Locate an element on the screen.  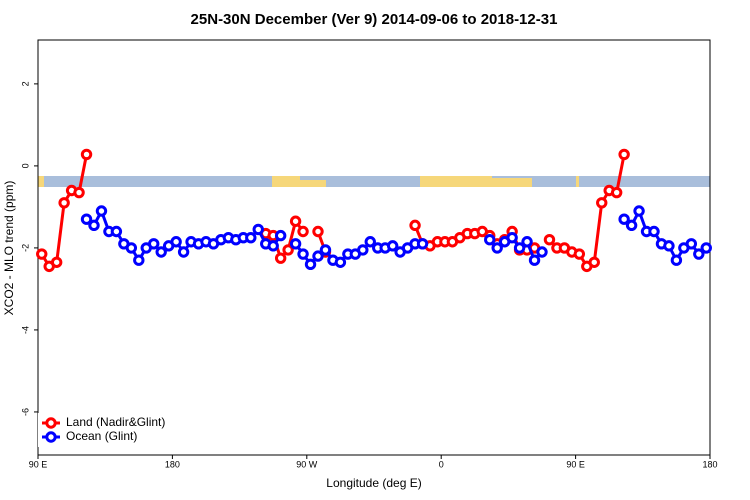
legend-box is located at coordinates (111, 430).